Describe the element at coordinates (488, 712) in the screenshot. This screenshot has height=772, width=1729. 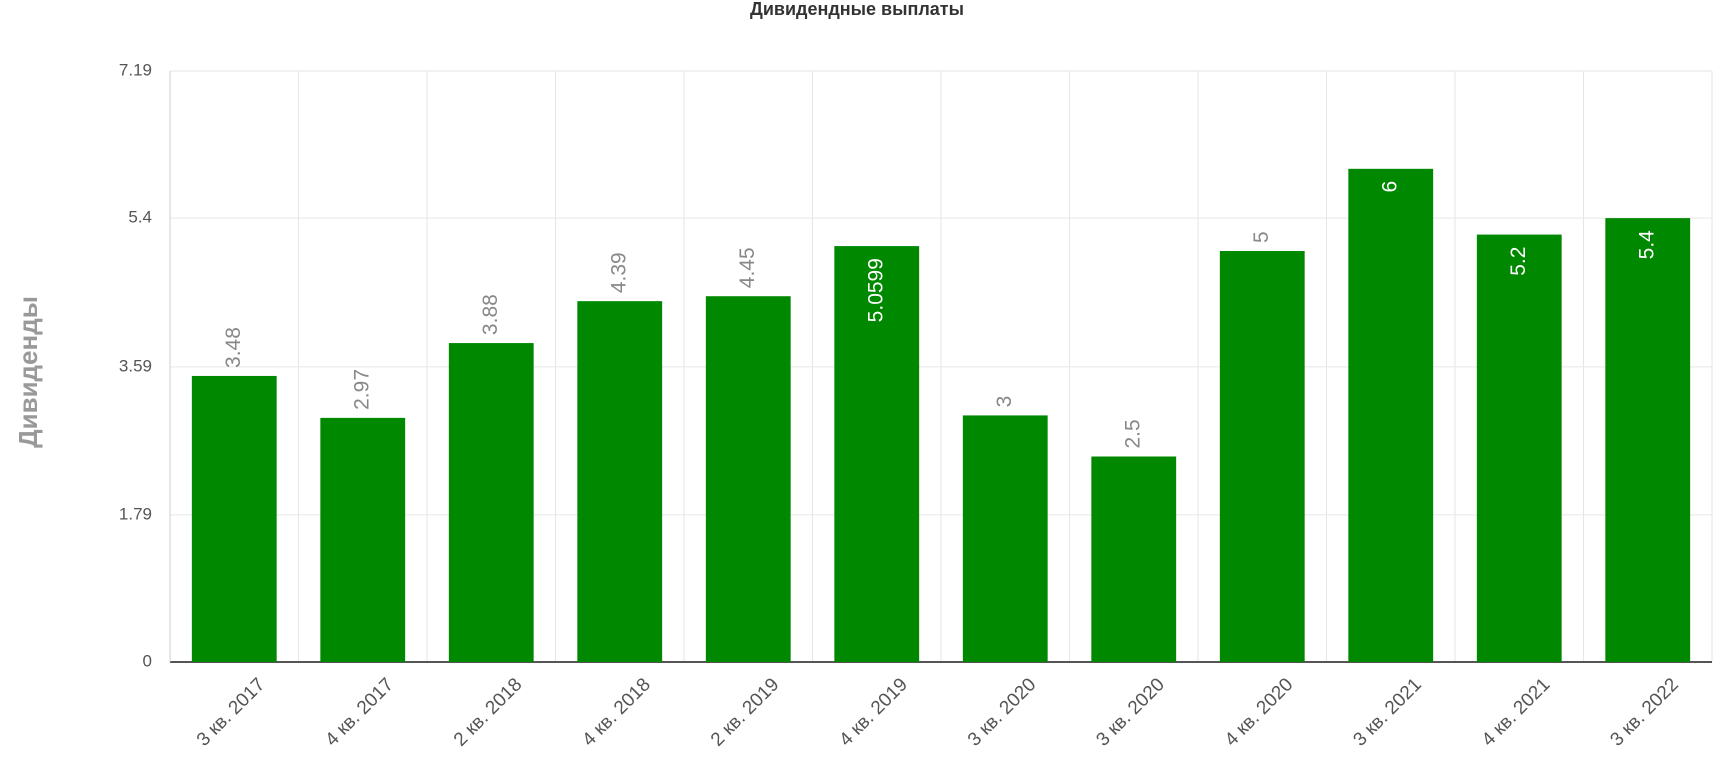
I see `x-tick-label: 2 кв. 2018` at that location.